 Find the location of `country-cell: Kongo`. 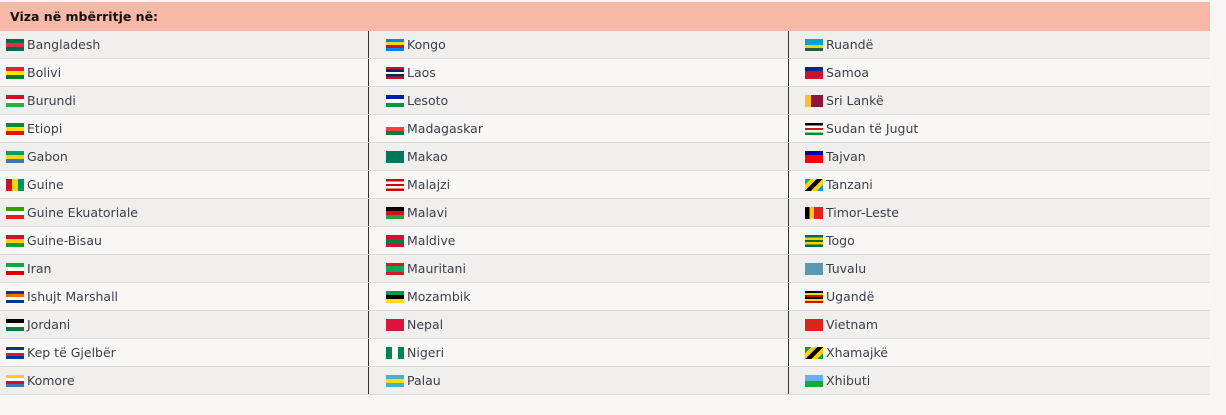

country-cell: Kongo is located at coordinates (578, 44).